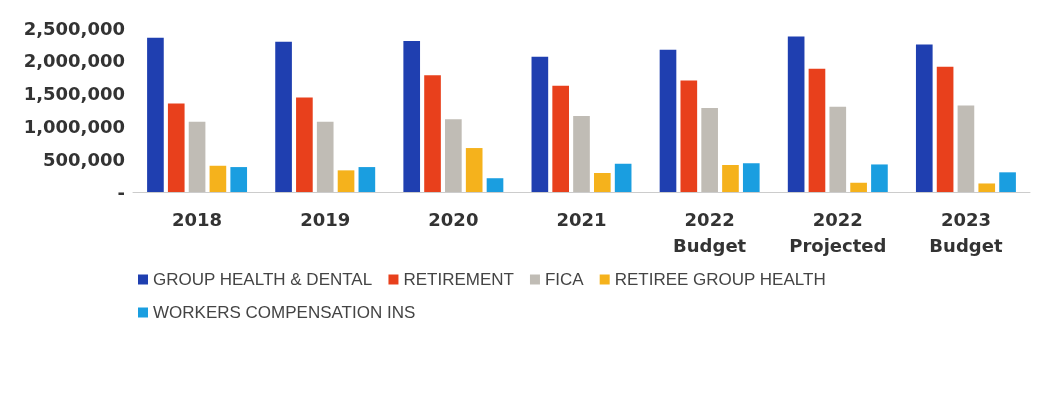  I want to click on y-tick-label: -, so click(121, 192).